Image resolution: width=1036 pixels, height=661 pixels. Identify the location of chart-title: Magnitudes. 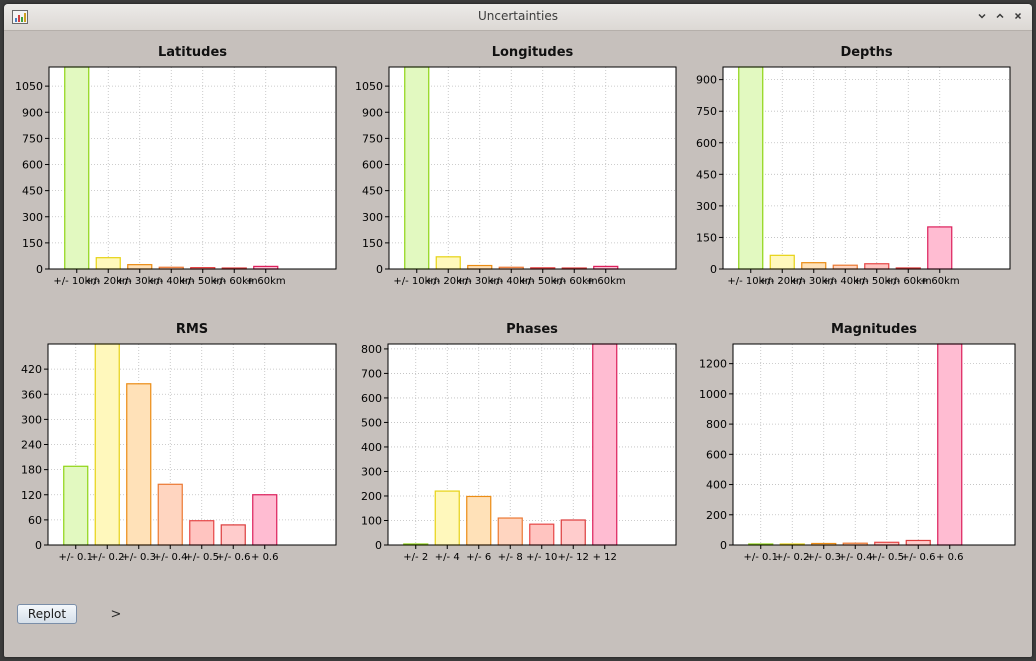
(874, 329).